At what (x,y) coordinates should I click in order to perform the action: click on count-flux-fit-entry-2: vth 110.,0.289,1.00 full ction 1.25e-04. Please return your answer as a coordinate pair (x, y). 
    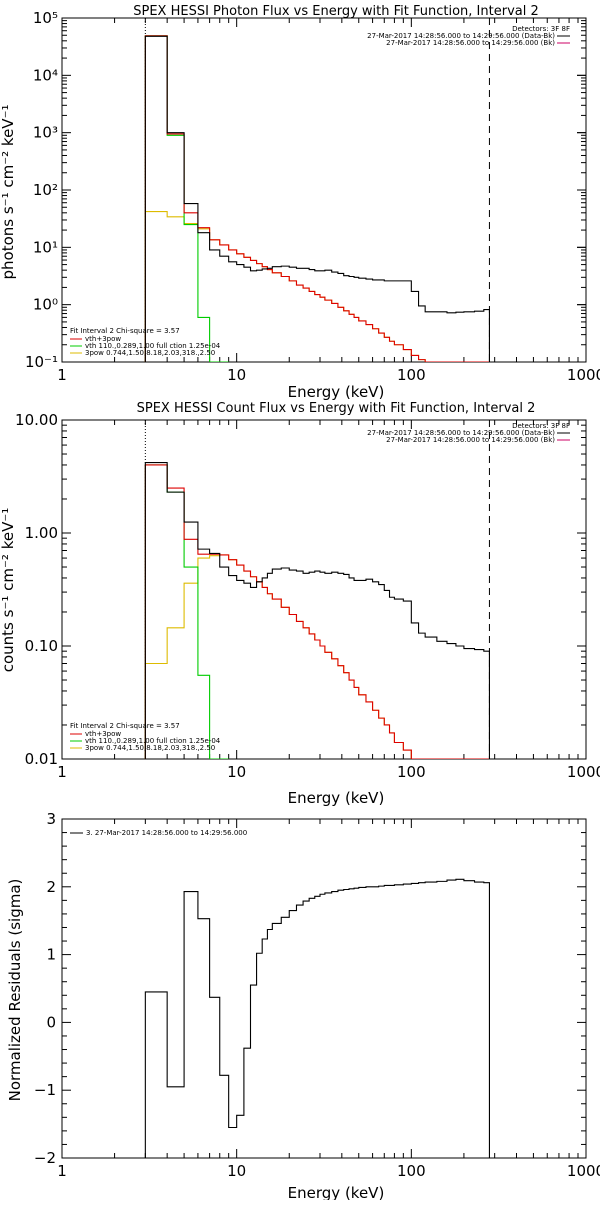
    Looking at the image, I should click on (153, 741).